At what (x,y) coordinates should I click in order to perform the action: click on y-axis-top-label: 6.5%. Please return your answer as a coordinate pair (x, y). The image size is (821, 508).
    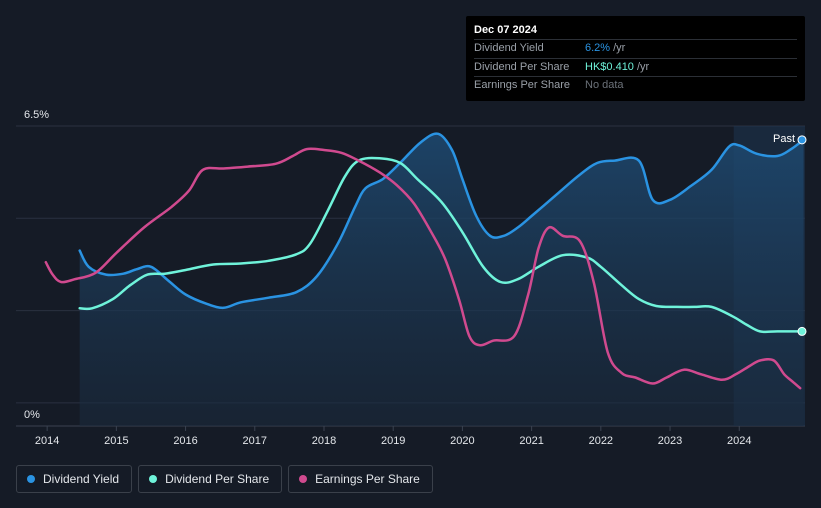
    Looking at the image, I should click on (36, 115).